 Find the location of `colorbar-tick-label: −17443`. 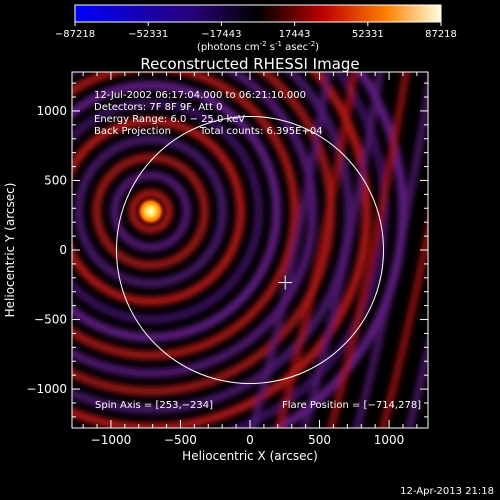

colorbar-tick-label: −17443 is located at coordinates (221, 34).